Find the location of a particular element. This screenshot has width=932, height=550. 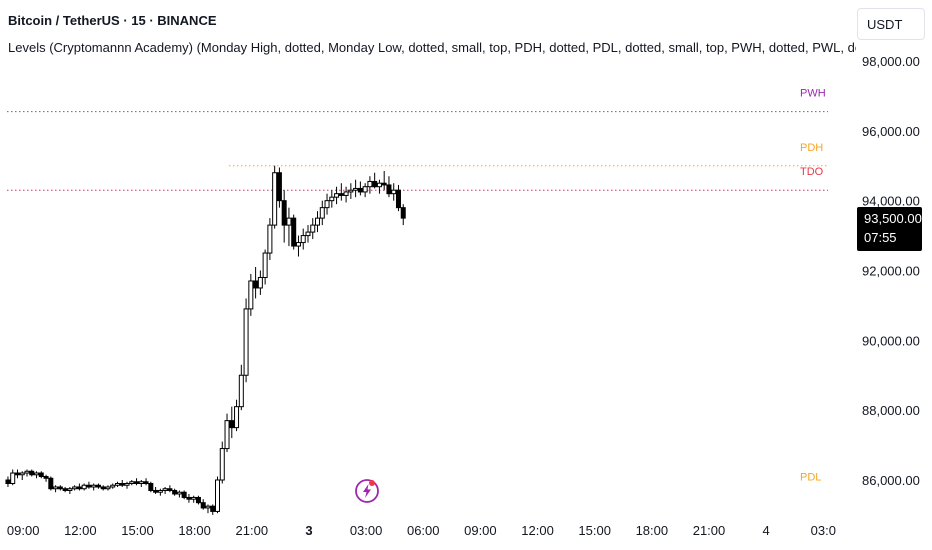

price-tick-label: 94,000.00 is located at coordinates (891, 201).